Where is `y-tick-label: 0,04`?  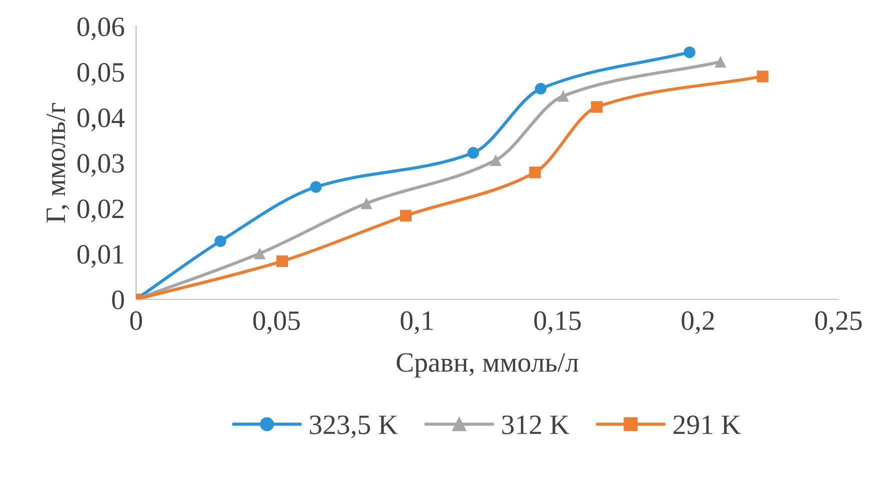 y-tick-label: 0,04 is located at coordinates (101, 120).